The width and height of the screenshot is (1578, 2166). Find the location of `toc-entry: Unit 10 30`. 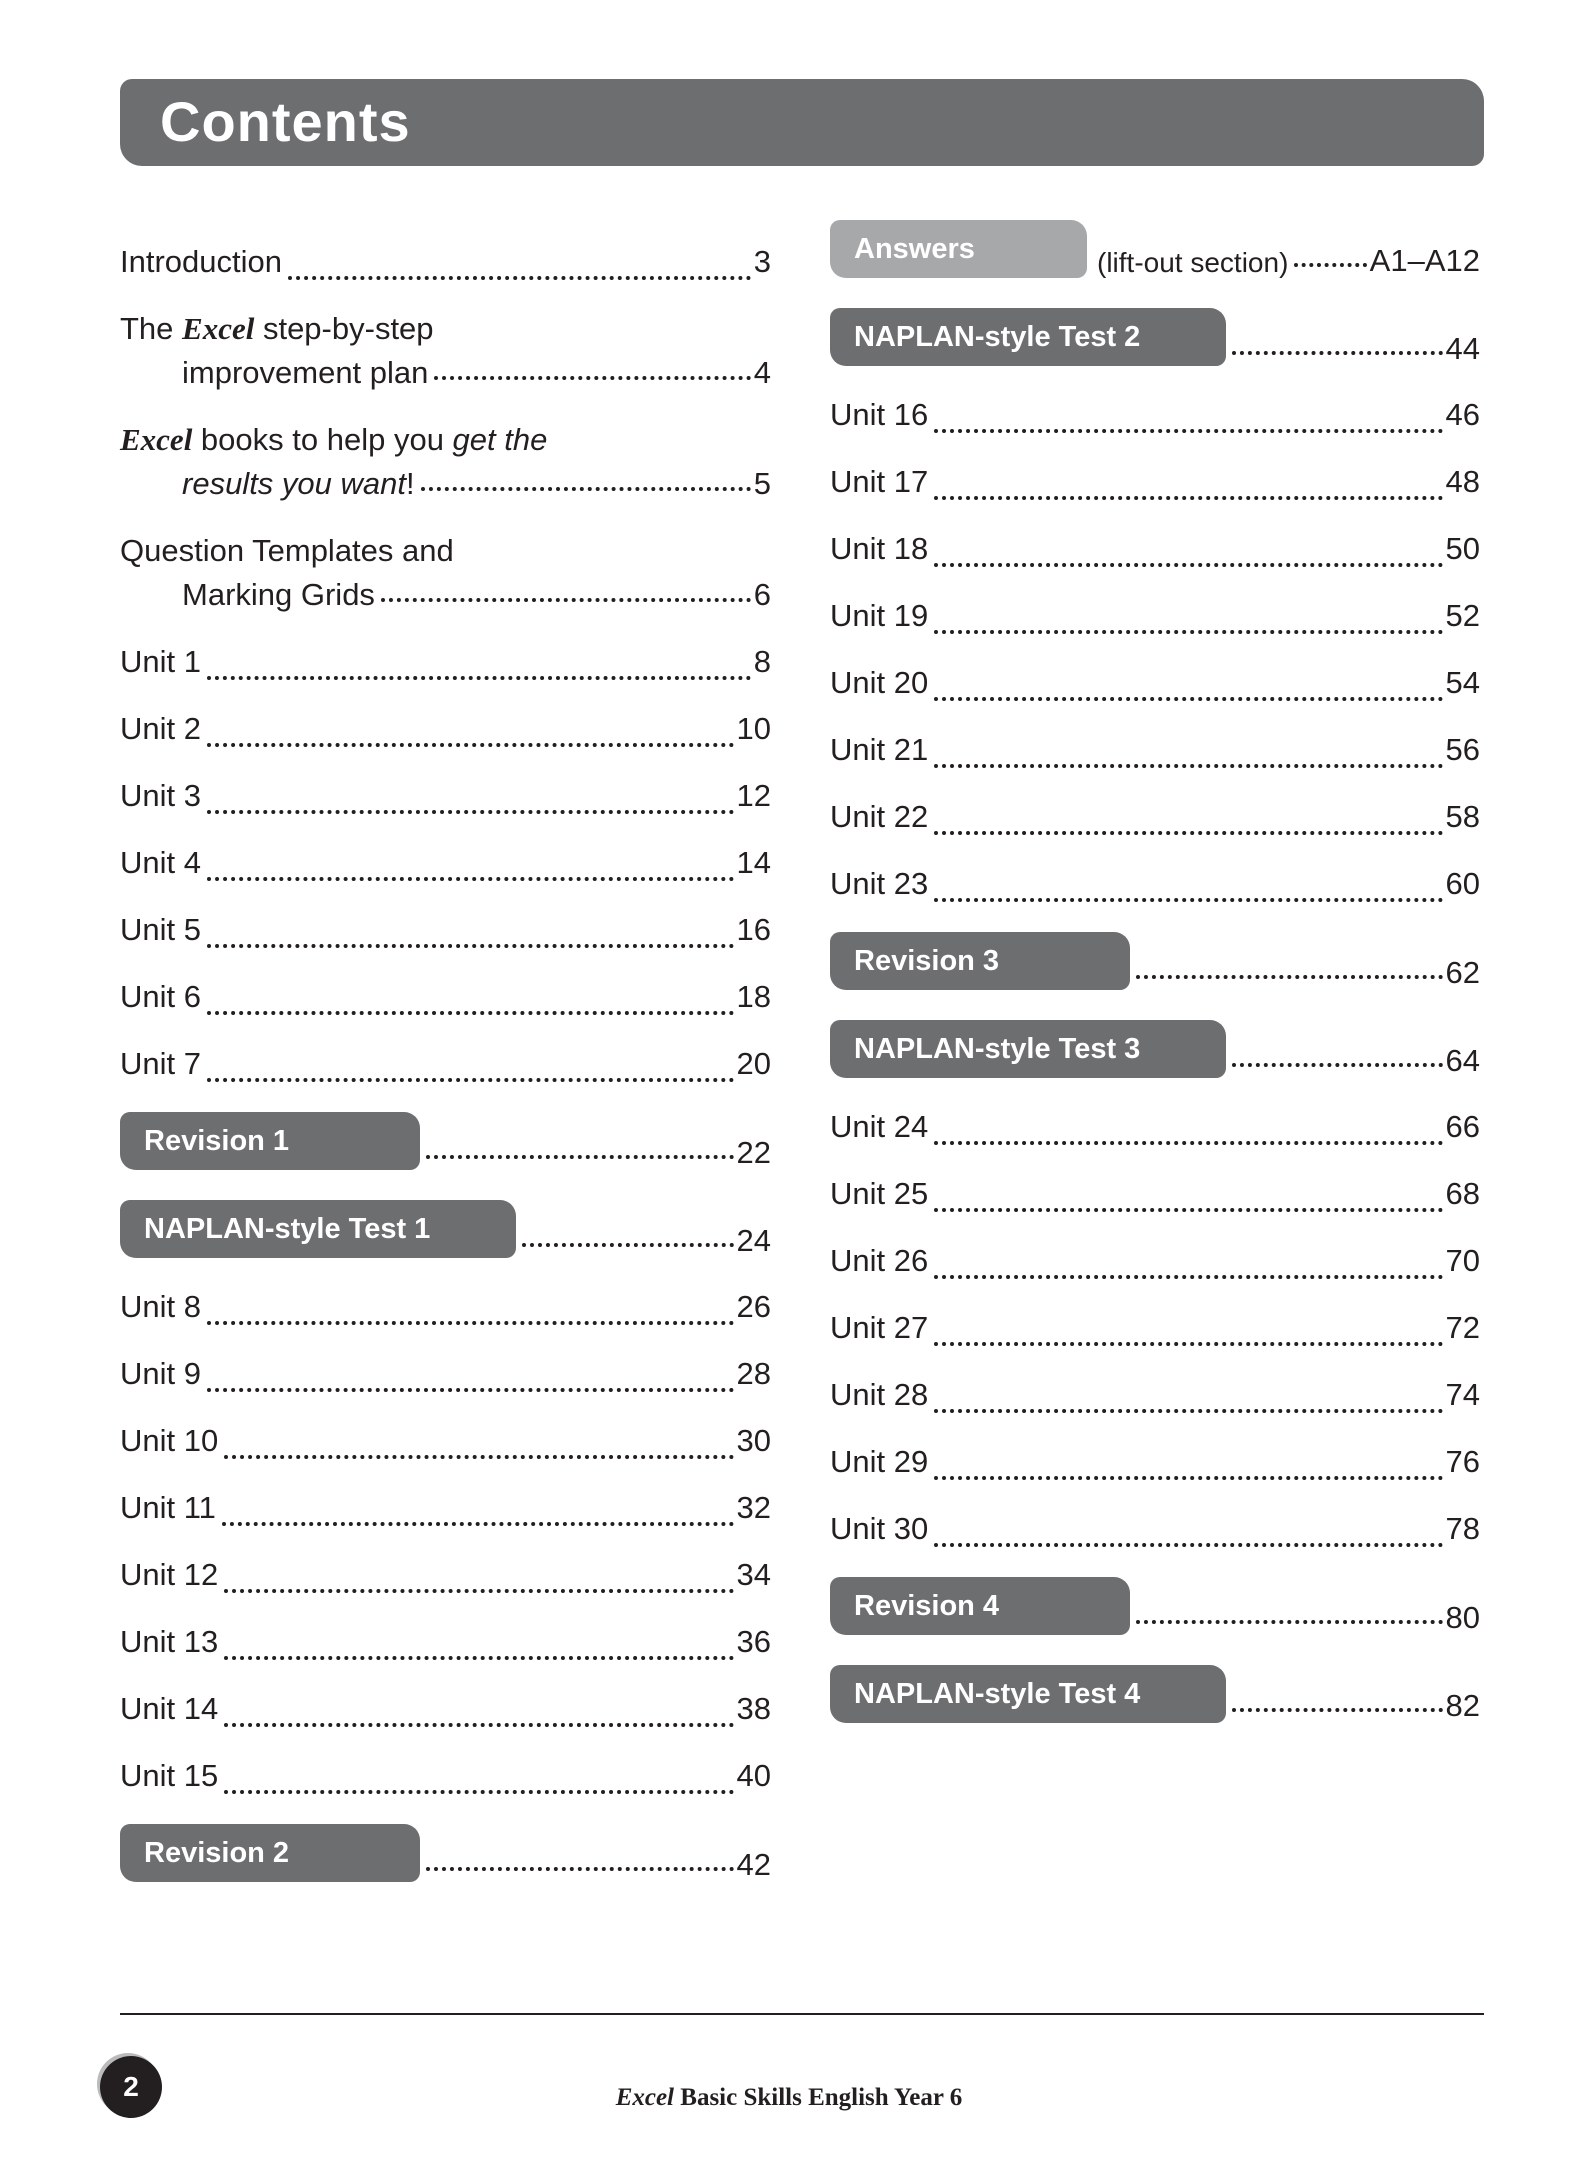

toc-entry: Unit 10 30 is located at coordinates (445, 1440).